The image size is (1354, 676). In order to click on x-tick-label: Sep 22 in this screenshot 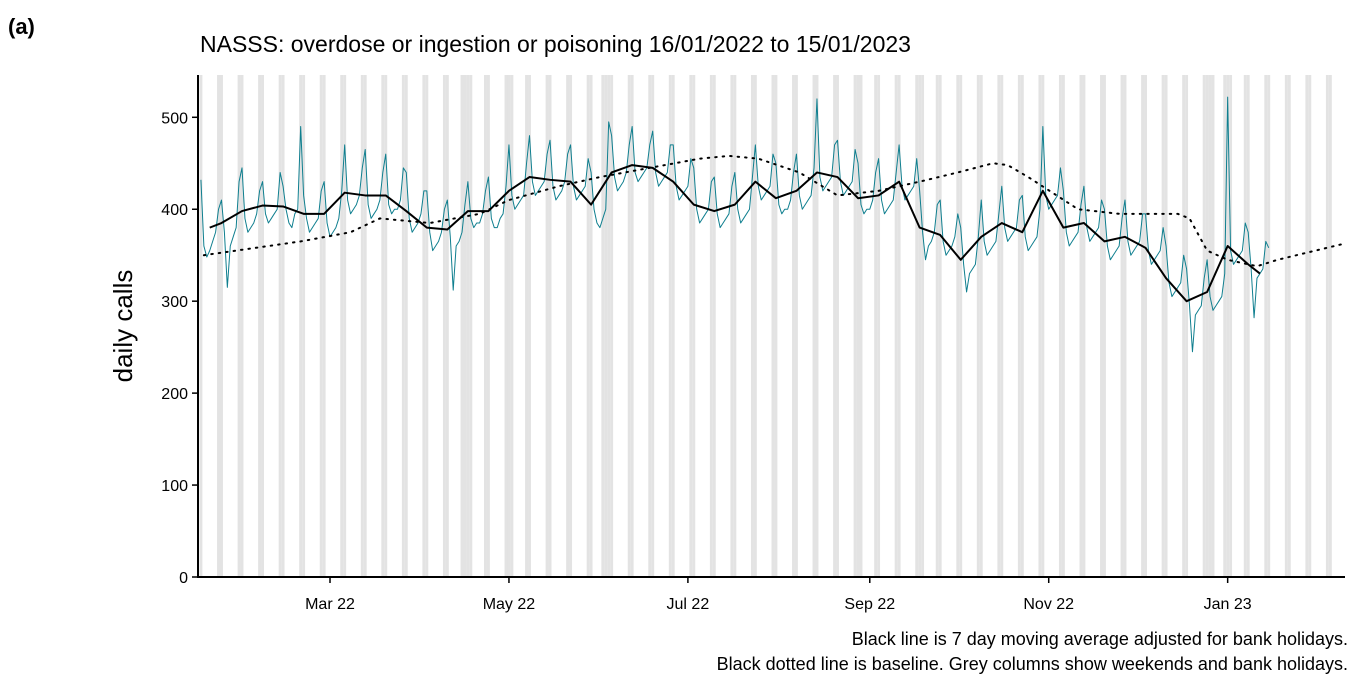, I will do `click(869, 604)`.